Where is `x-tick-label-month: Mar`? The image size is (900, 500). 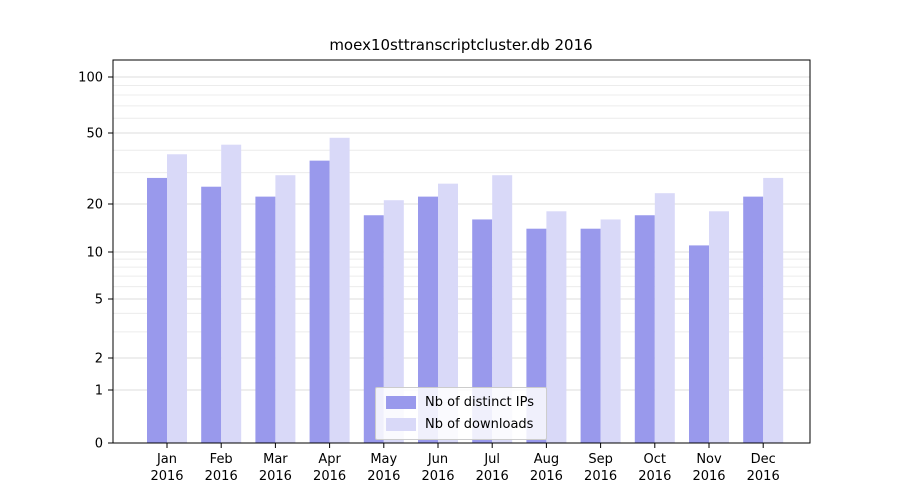
x-tick-label-month: Mar is located at coordinates (275, 459).